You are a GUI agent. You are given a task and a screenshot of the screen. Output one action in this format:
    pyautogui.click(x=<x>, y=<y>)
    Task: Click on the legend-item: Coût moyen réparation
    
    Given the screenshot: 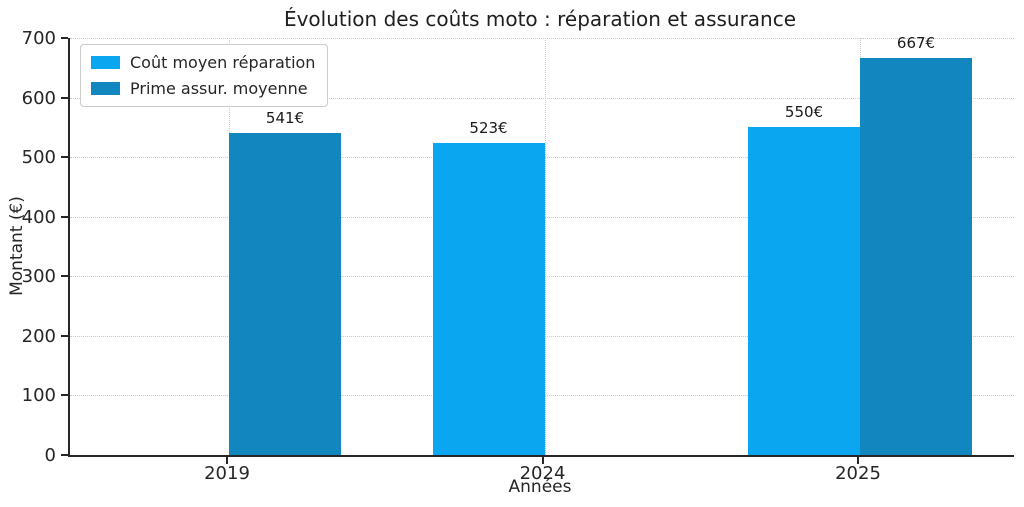 What is the action you would take?
    pyautogui.click(x=203, y=62)
    